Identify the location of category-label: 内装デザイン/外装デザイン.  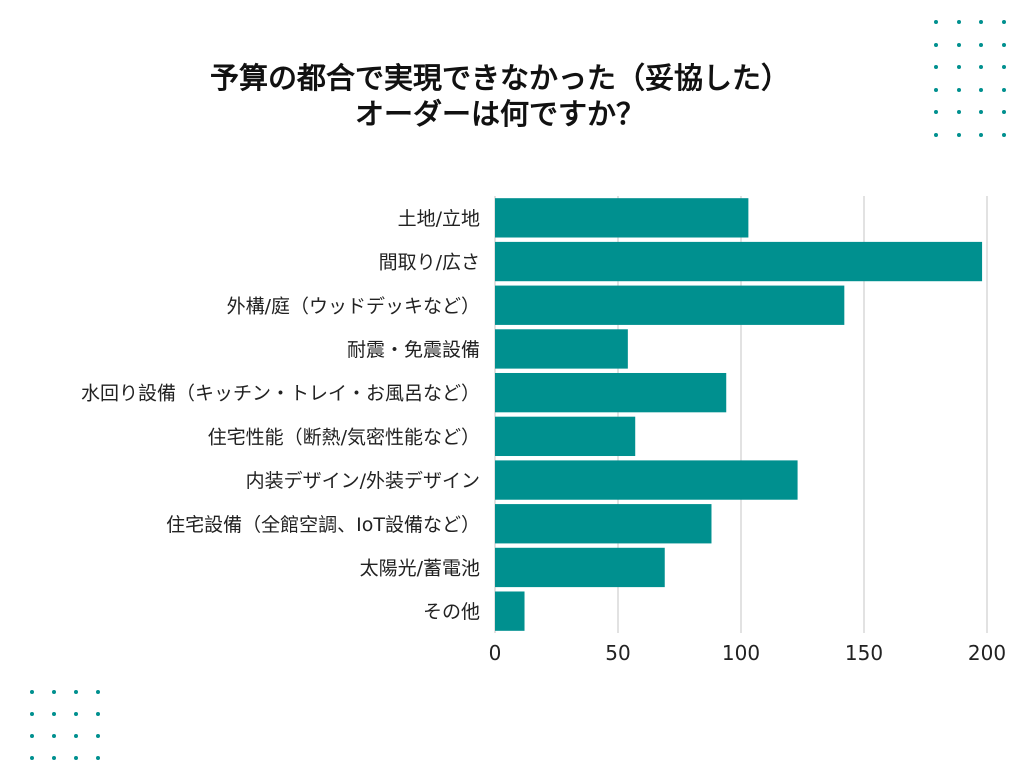
(363, 481).